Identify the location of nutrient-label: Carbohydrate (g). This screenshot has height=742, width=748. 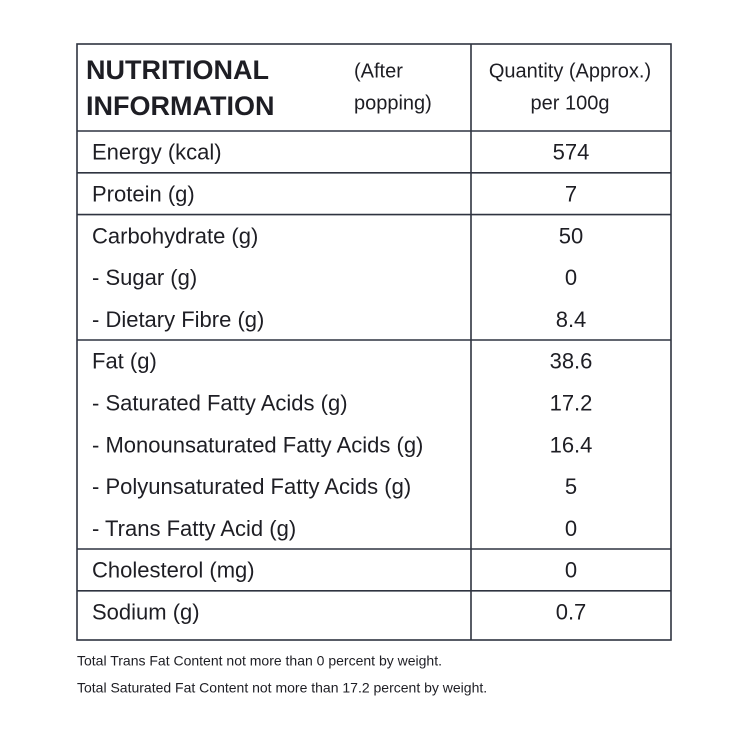
(175, 235).